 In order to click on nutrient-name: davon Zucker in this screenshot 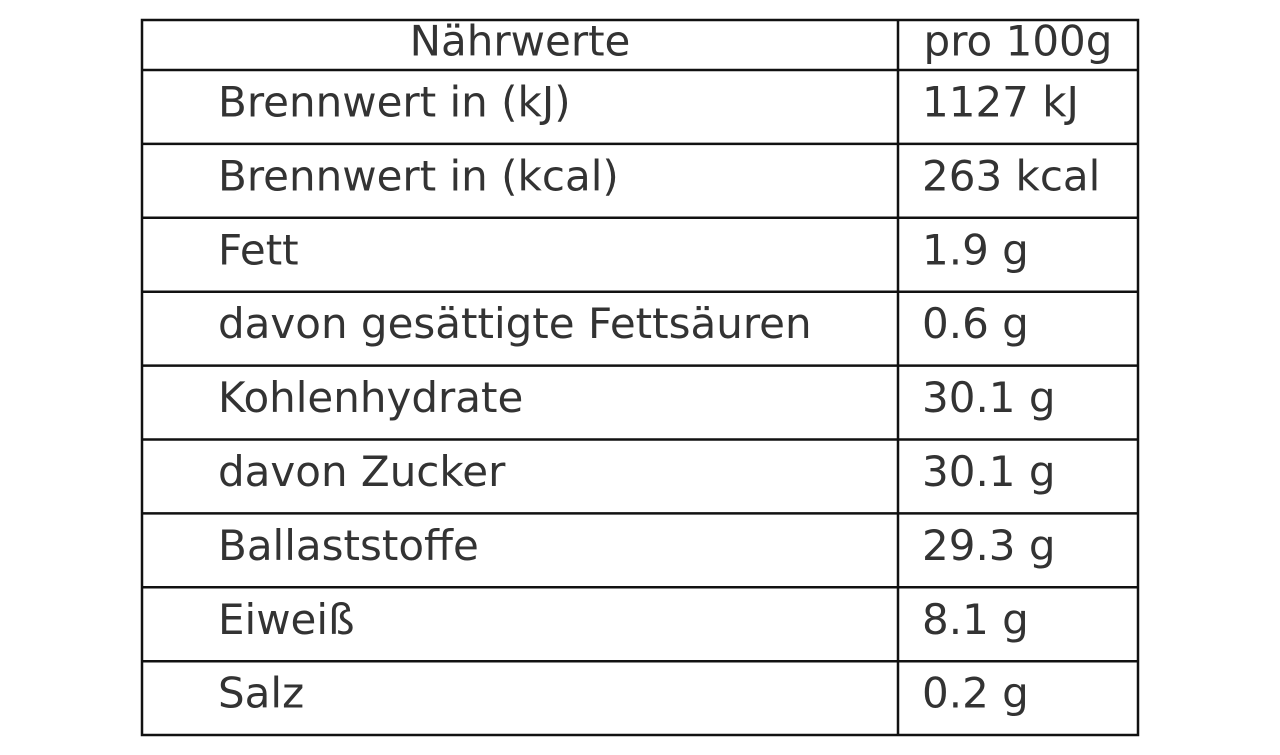, I will do `click(362, 471)`.